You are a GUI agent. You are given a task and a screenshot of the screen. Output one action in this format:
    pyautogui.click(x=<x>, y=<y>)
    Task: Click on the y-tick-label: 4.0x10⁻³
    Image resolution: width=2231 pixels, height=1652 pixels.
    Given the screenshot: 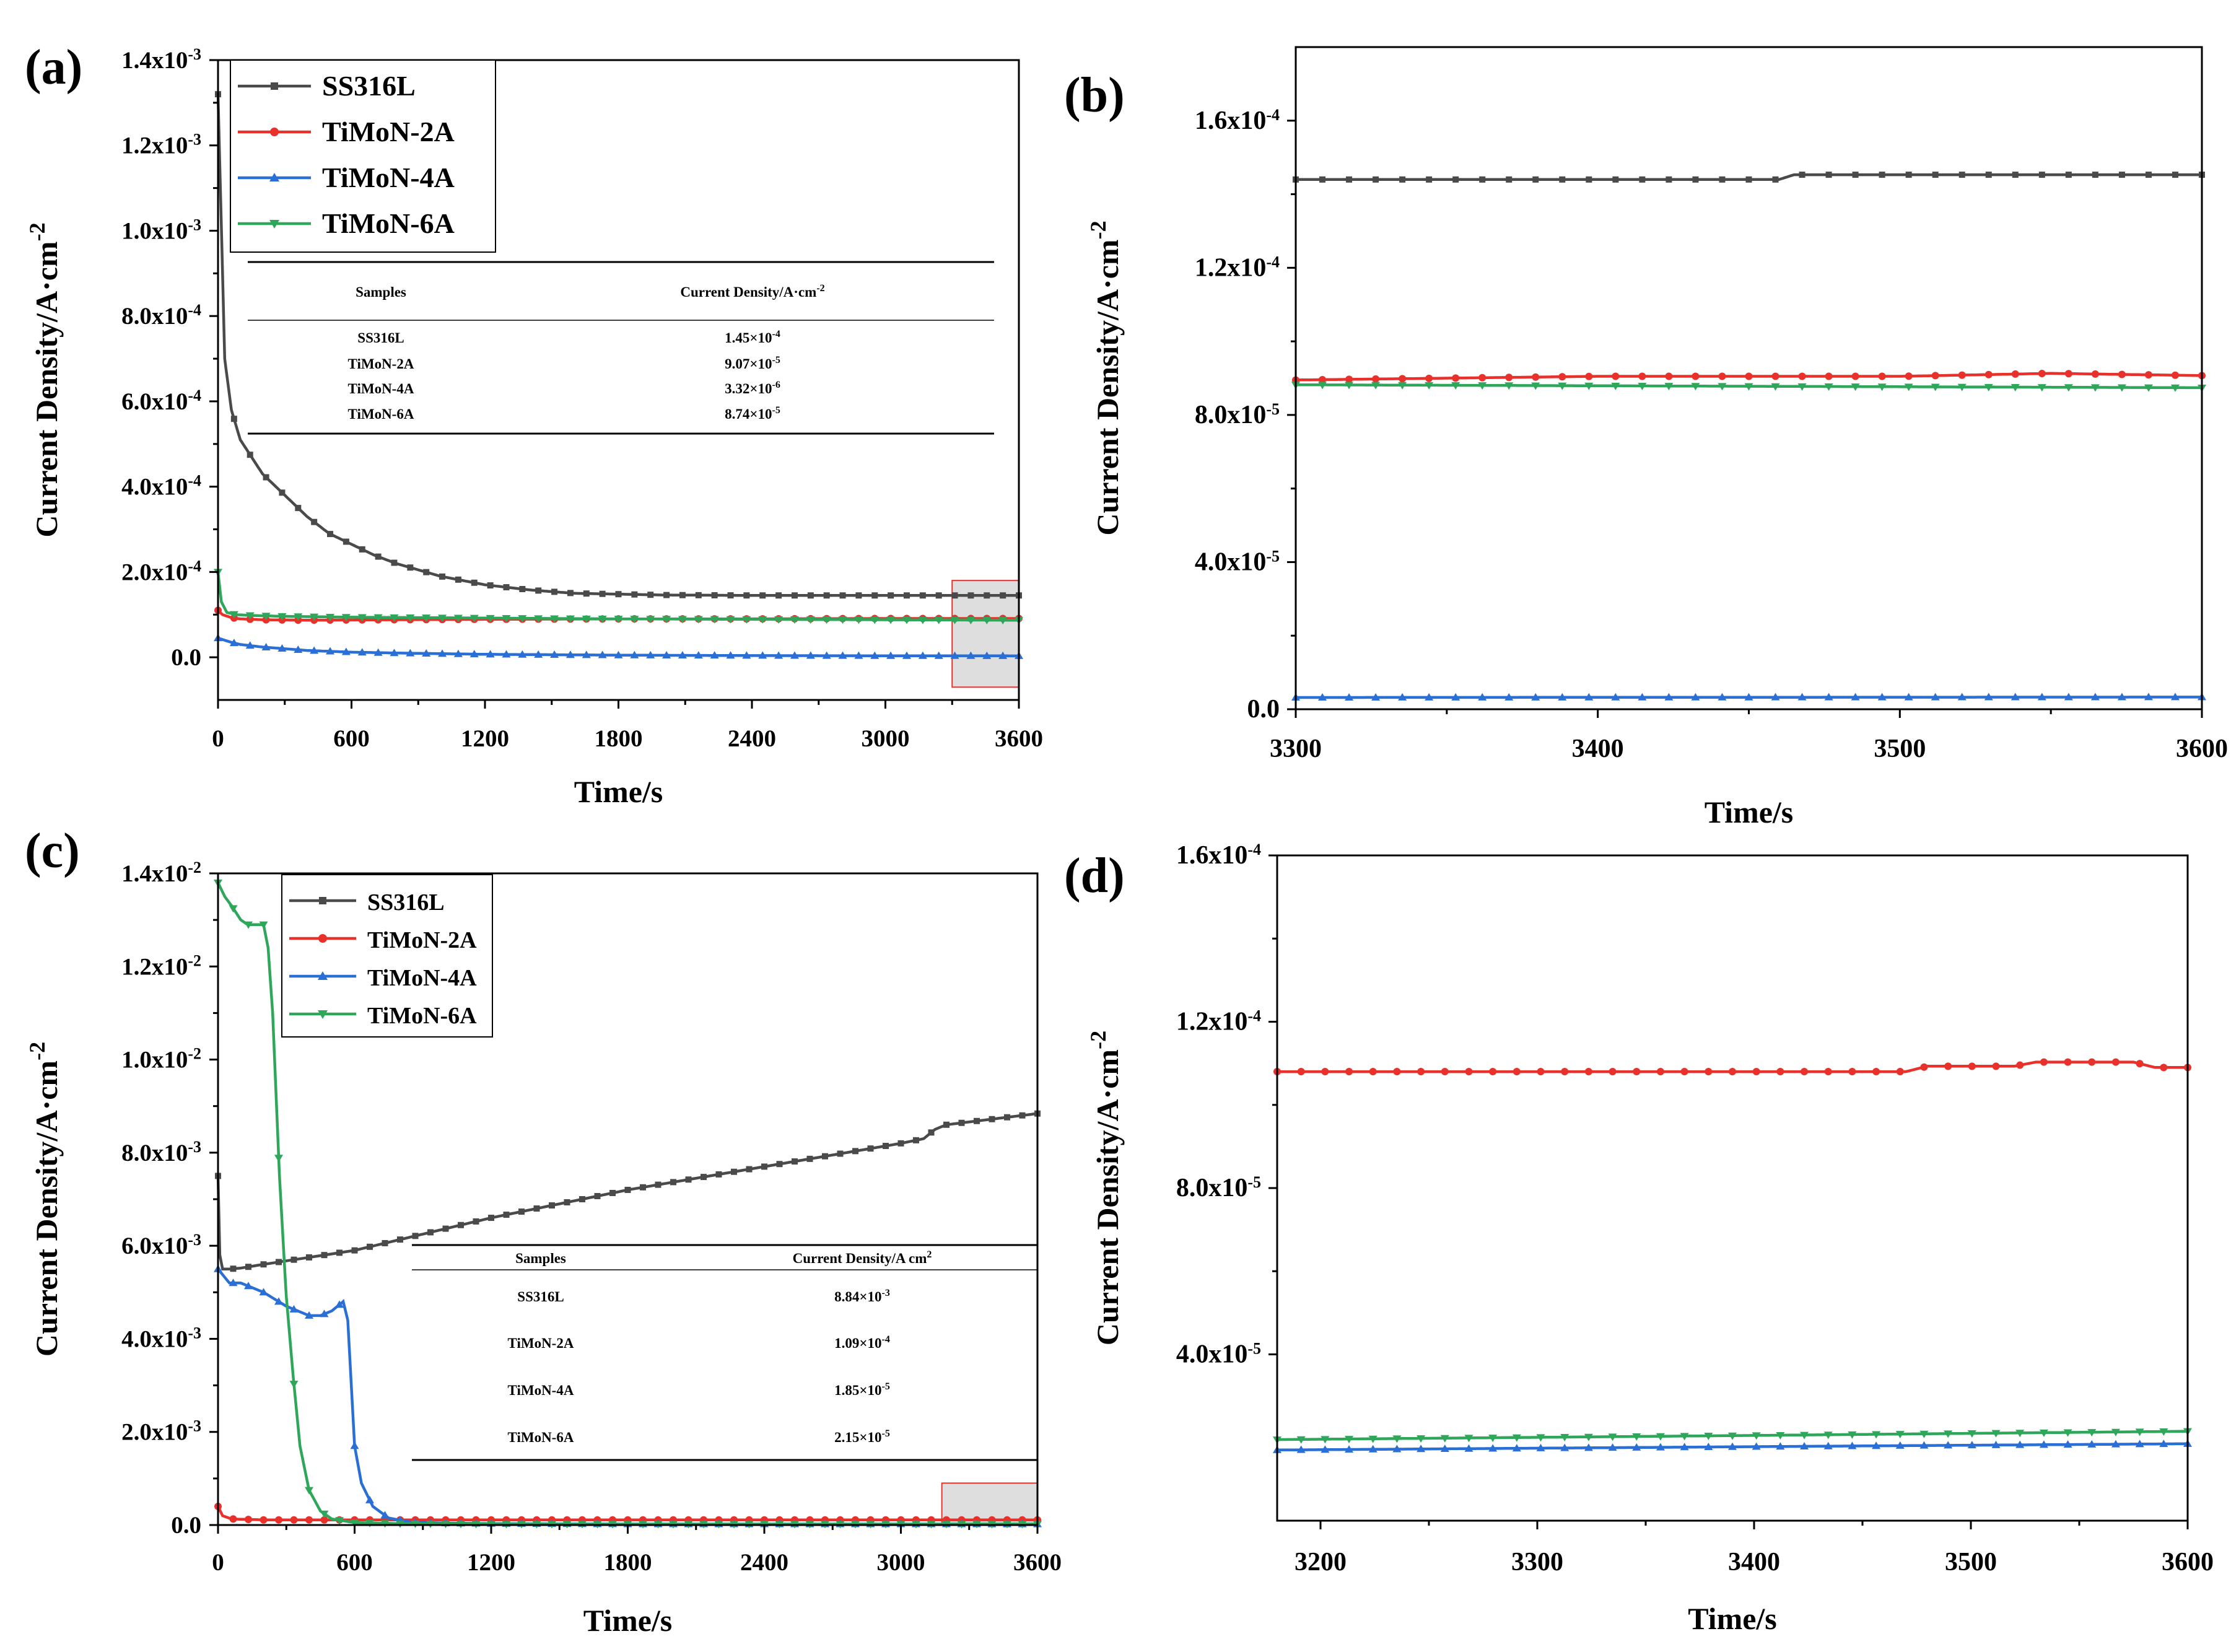 What is the action you would take?
    pyautogui.click(x=161, y=1338)
    